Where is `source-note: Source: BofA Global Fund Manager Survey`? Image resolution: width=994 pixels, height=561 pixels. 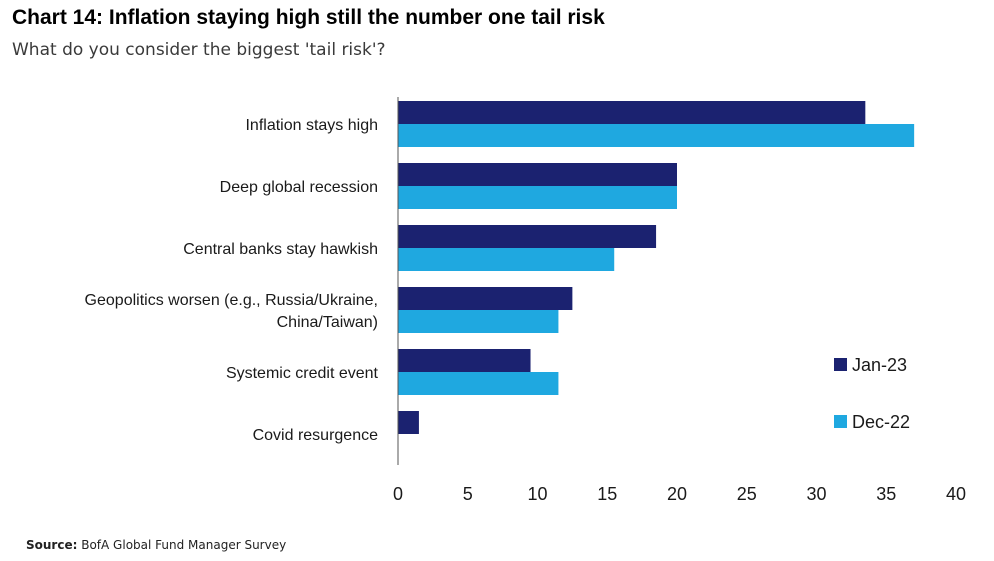
source-note: Source: BofA Global Fund Manager Survey is located at coordinates (156, 545).